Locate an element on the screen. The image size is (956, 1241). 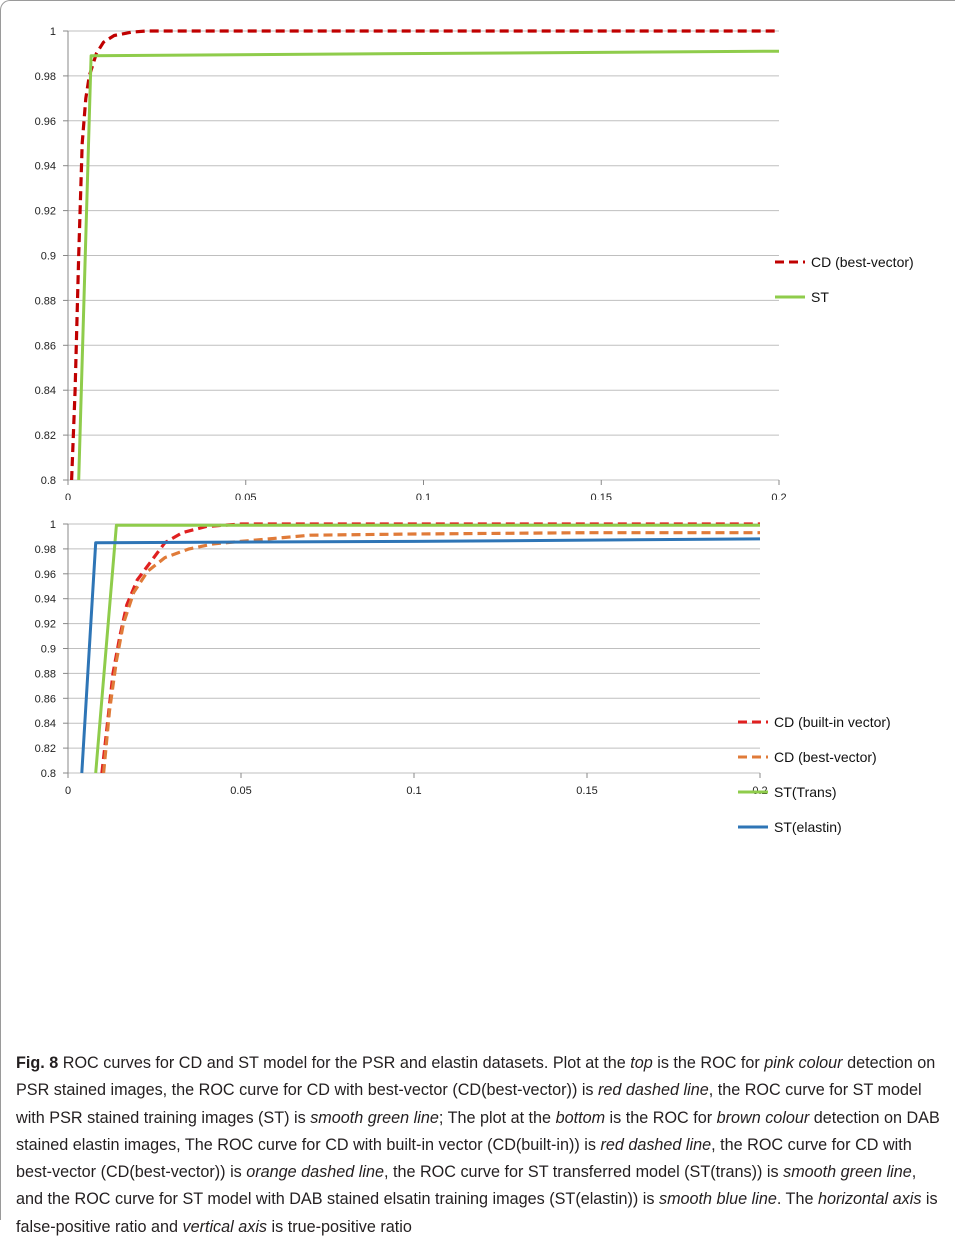
series-line-st-elastin is located at coordinates (420, 655).